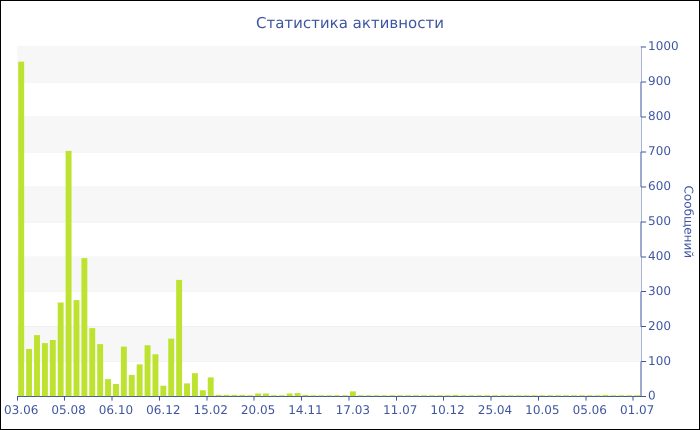 The width and height of the screenshot is (700, 430). I want to click on x-tick-label: 10.05, so click(542, 409).